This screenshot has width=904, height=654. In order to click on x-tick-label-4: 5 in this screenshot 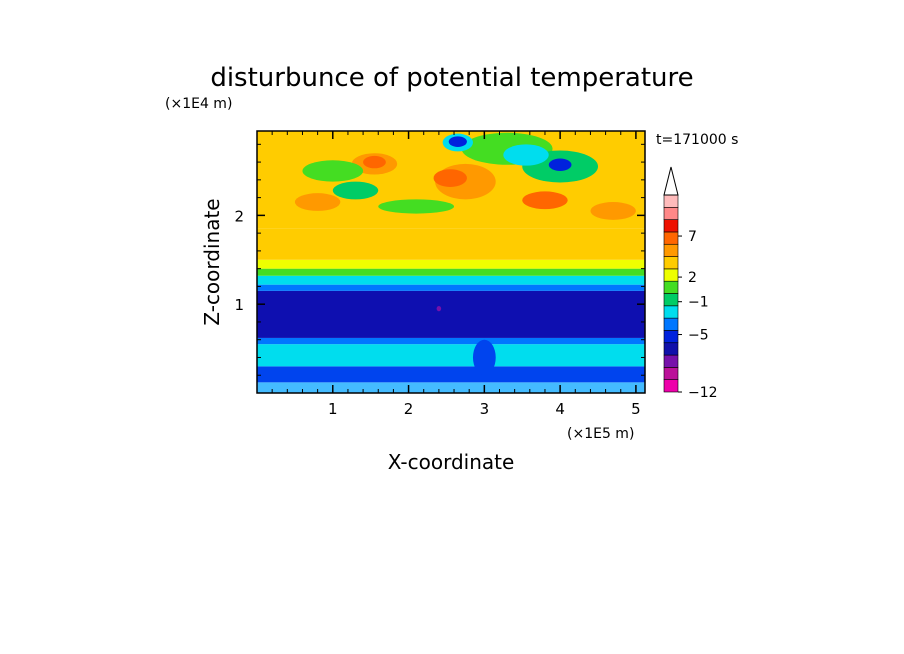, I will do `click(636, 409)`.